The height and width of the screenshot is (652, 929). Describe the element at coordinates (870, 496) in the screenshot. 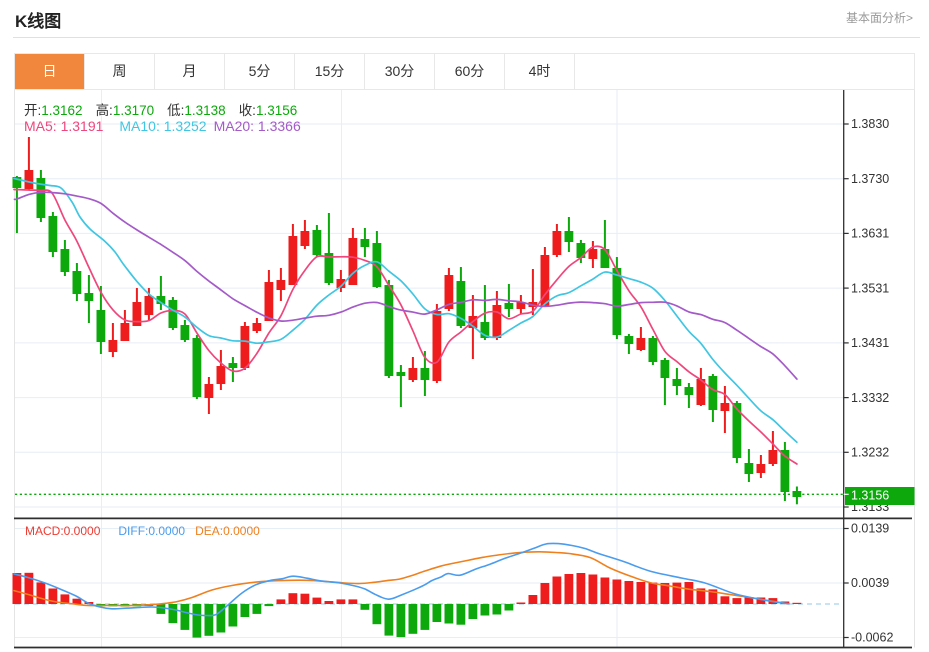

I see `svg-text: 1.3156` at that location.